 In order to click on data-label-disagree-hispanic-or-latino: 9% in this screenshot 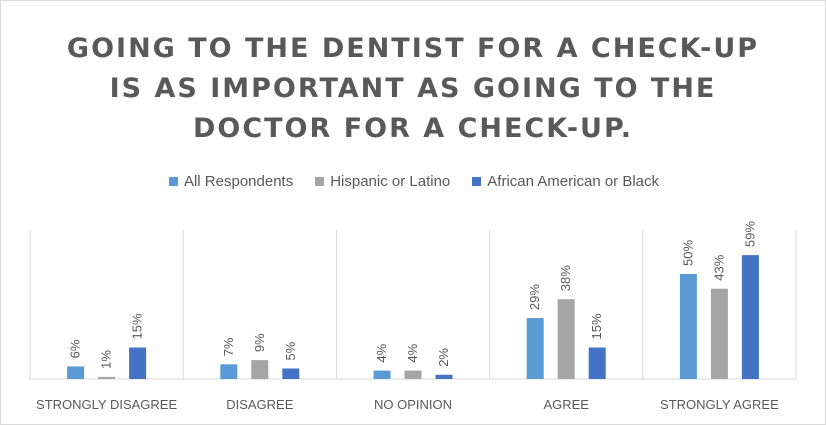, I will do `click(259, 342)`.